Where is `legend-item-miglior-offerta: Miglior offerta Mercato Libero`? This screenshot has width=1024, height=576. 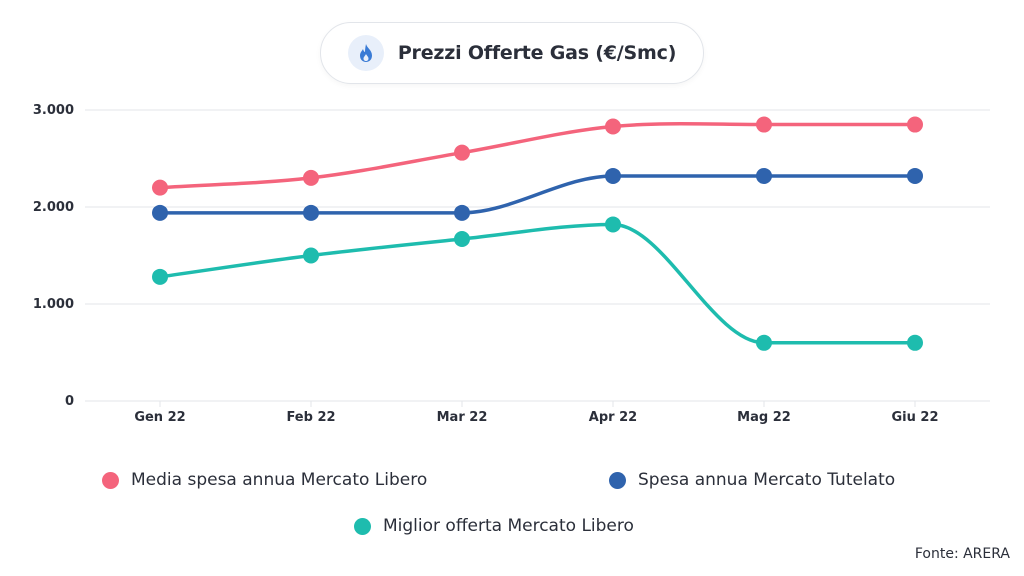
legend-item-miglior-offerta: Miglior offerta Mercato Libero is located at coordinates (494, 526).